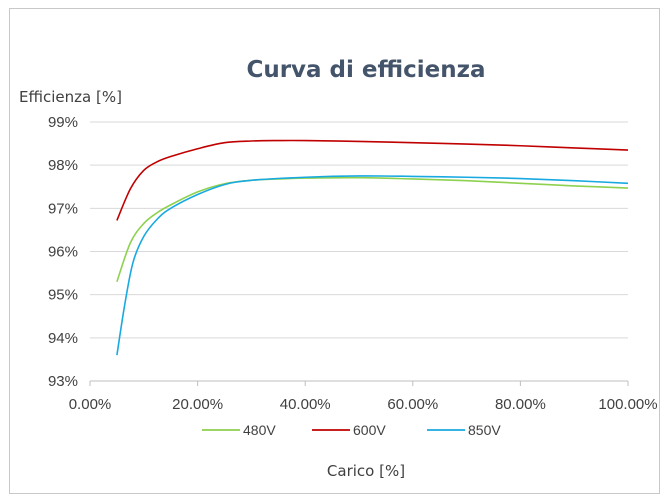 The height and width of the screenshot is (501, 668). I want to click on x-tick-labels: 0.00% 20.00% 40.00% 60.00% 80.00% 100.00%, so click(363, 404).